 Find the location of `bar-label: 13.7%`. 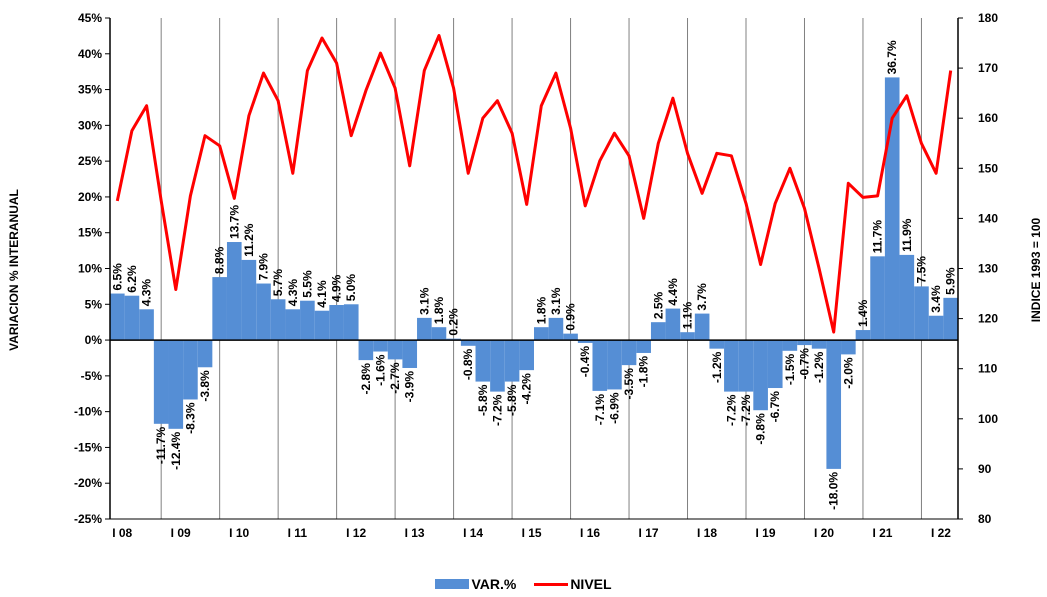

bar-label: 13.7% is located at coordinates (234, 222).